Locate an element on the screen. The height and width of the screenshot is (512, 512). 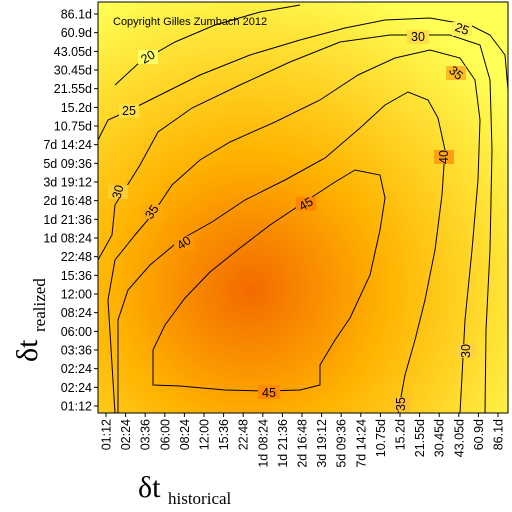
y-tick-label: 10.75d is located at coordinates (73, 127).